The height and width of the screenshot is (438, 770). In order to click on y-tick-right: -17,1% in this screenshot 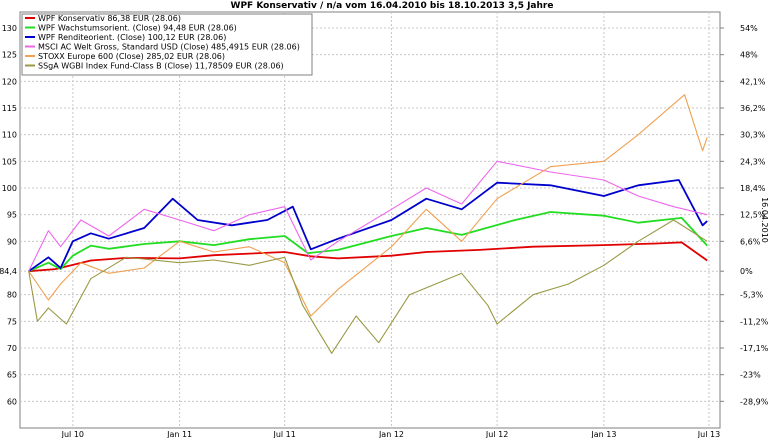, I will do `click(754, 348)`.